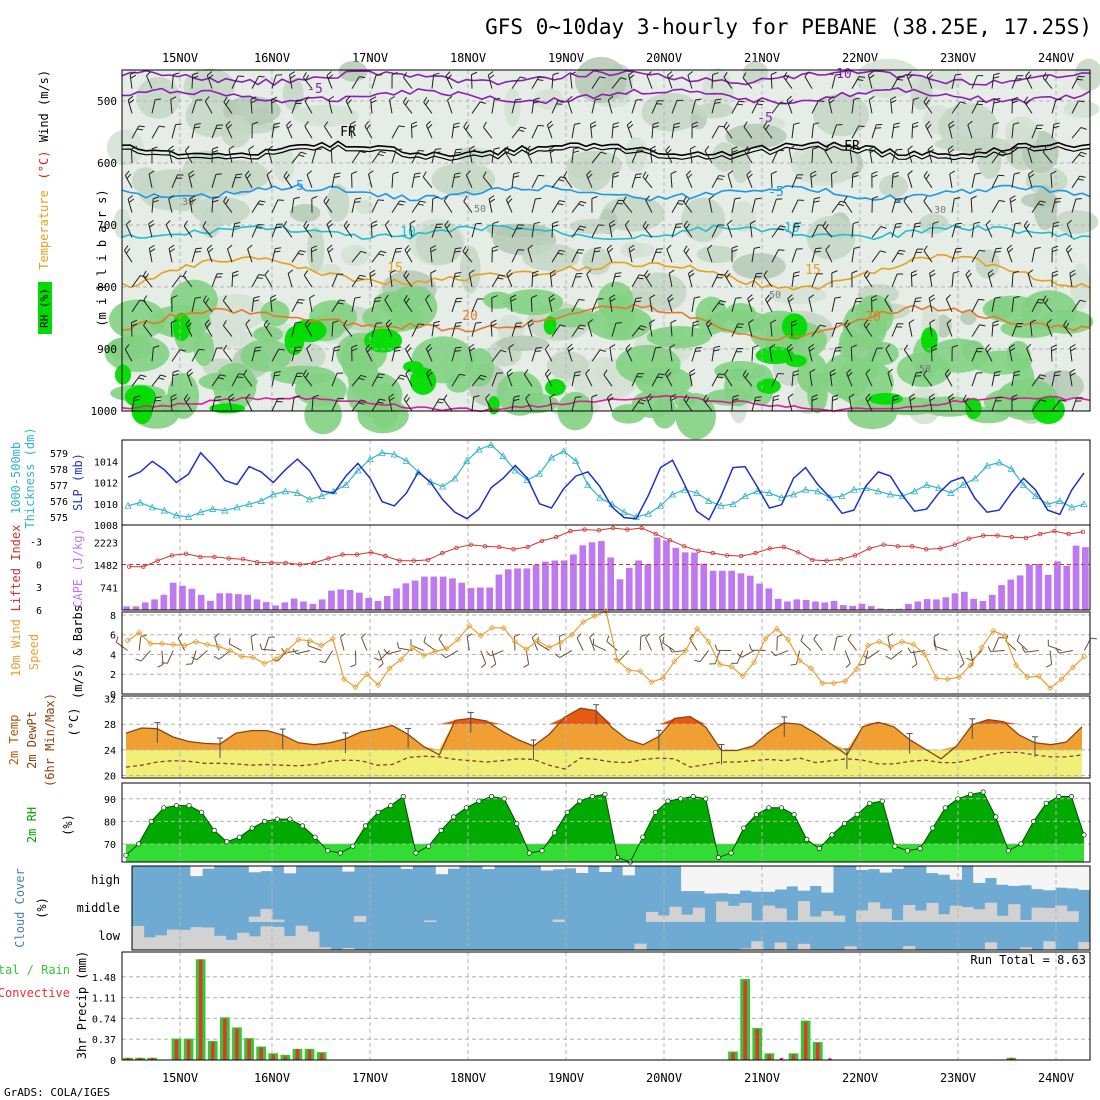  I want to click on contour-label: 15, so click(813, 270).